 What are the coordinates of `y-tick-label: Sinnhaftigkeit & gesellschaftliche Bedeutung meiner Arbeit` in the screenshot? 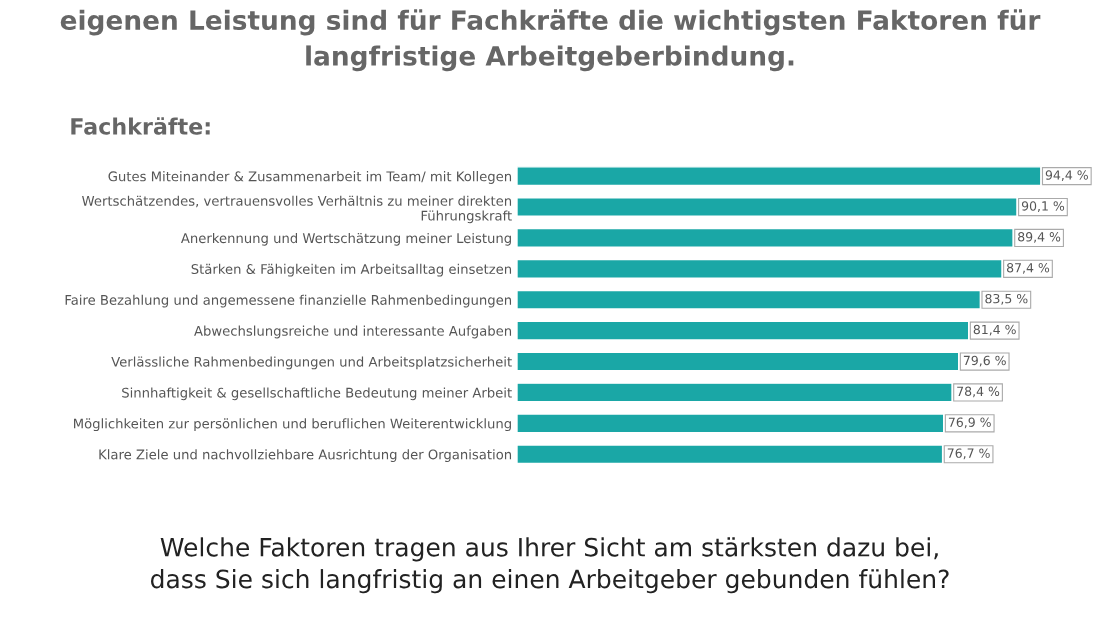 It's located at (317, 394).